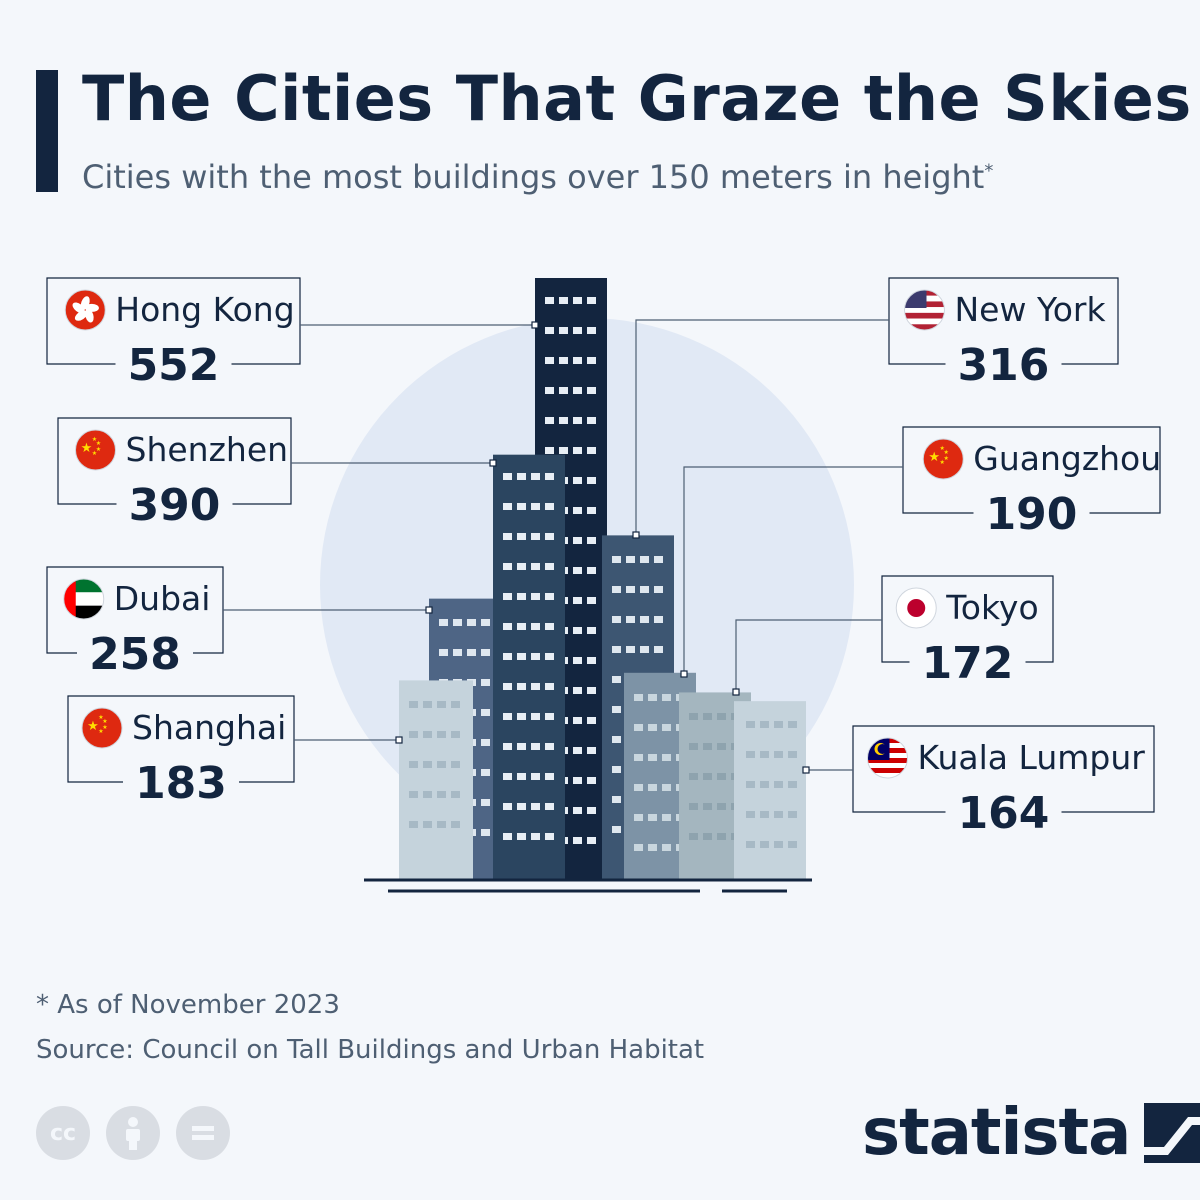 This screenshot has width=1200, height=1200. I want to click on hong-kong-flag-icon, so click(85, 310).